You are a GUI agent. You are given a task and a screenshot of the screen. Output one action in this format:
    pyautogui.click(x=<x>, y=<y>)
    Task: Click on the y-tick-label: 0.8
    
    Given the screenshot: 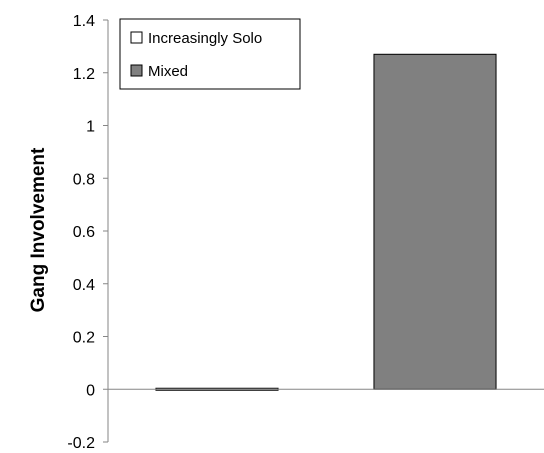 What is the action you would take?
    pyautogui.click(x=84, y=179)
    